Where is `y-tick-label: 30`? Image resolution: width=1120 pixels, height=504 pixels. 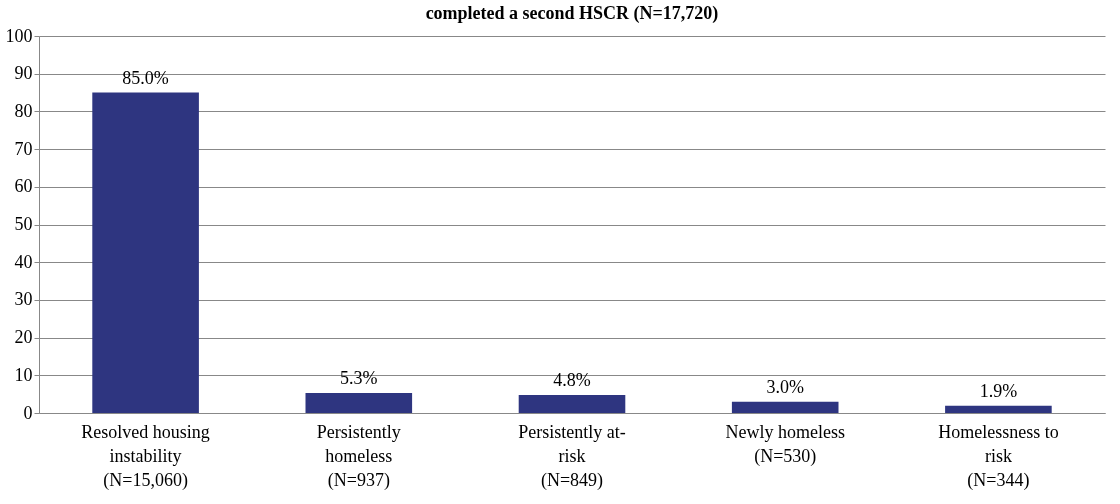 y-tick-label: 30 is located at coordinates (23, 299).